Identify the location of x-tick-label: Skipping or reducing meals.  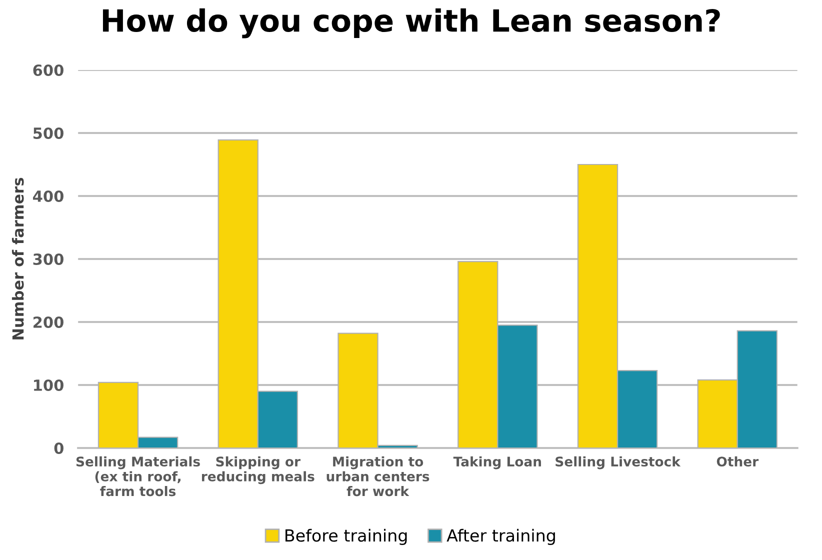
(258, 470).